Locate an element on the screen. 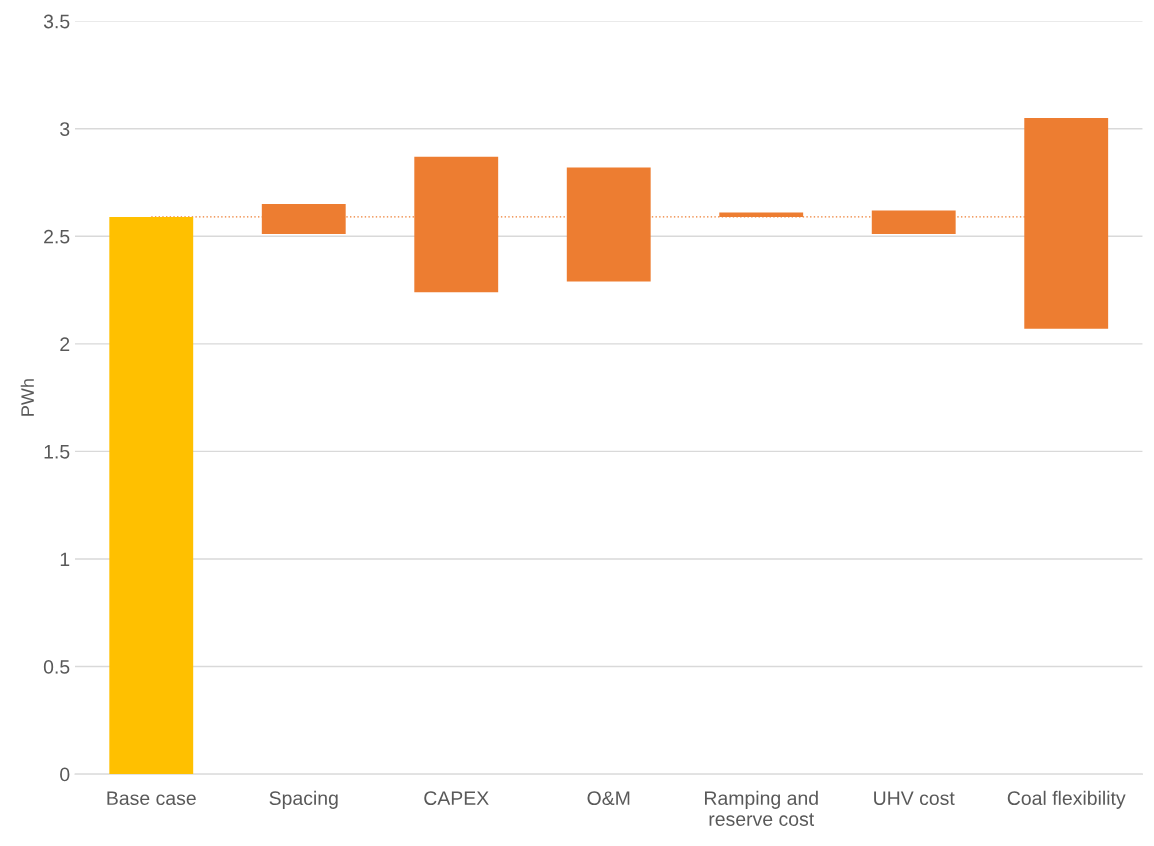 This screenshot has height=846, width=1154. y-tick-label: 3 is located at coordinates (65, 129).